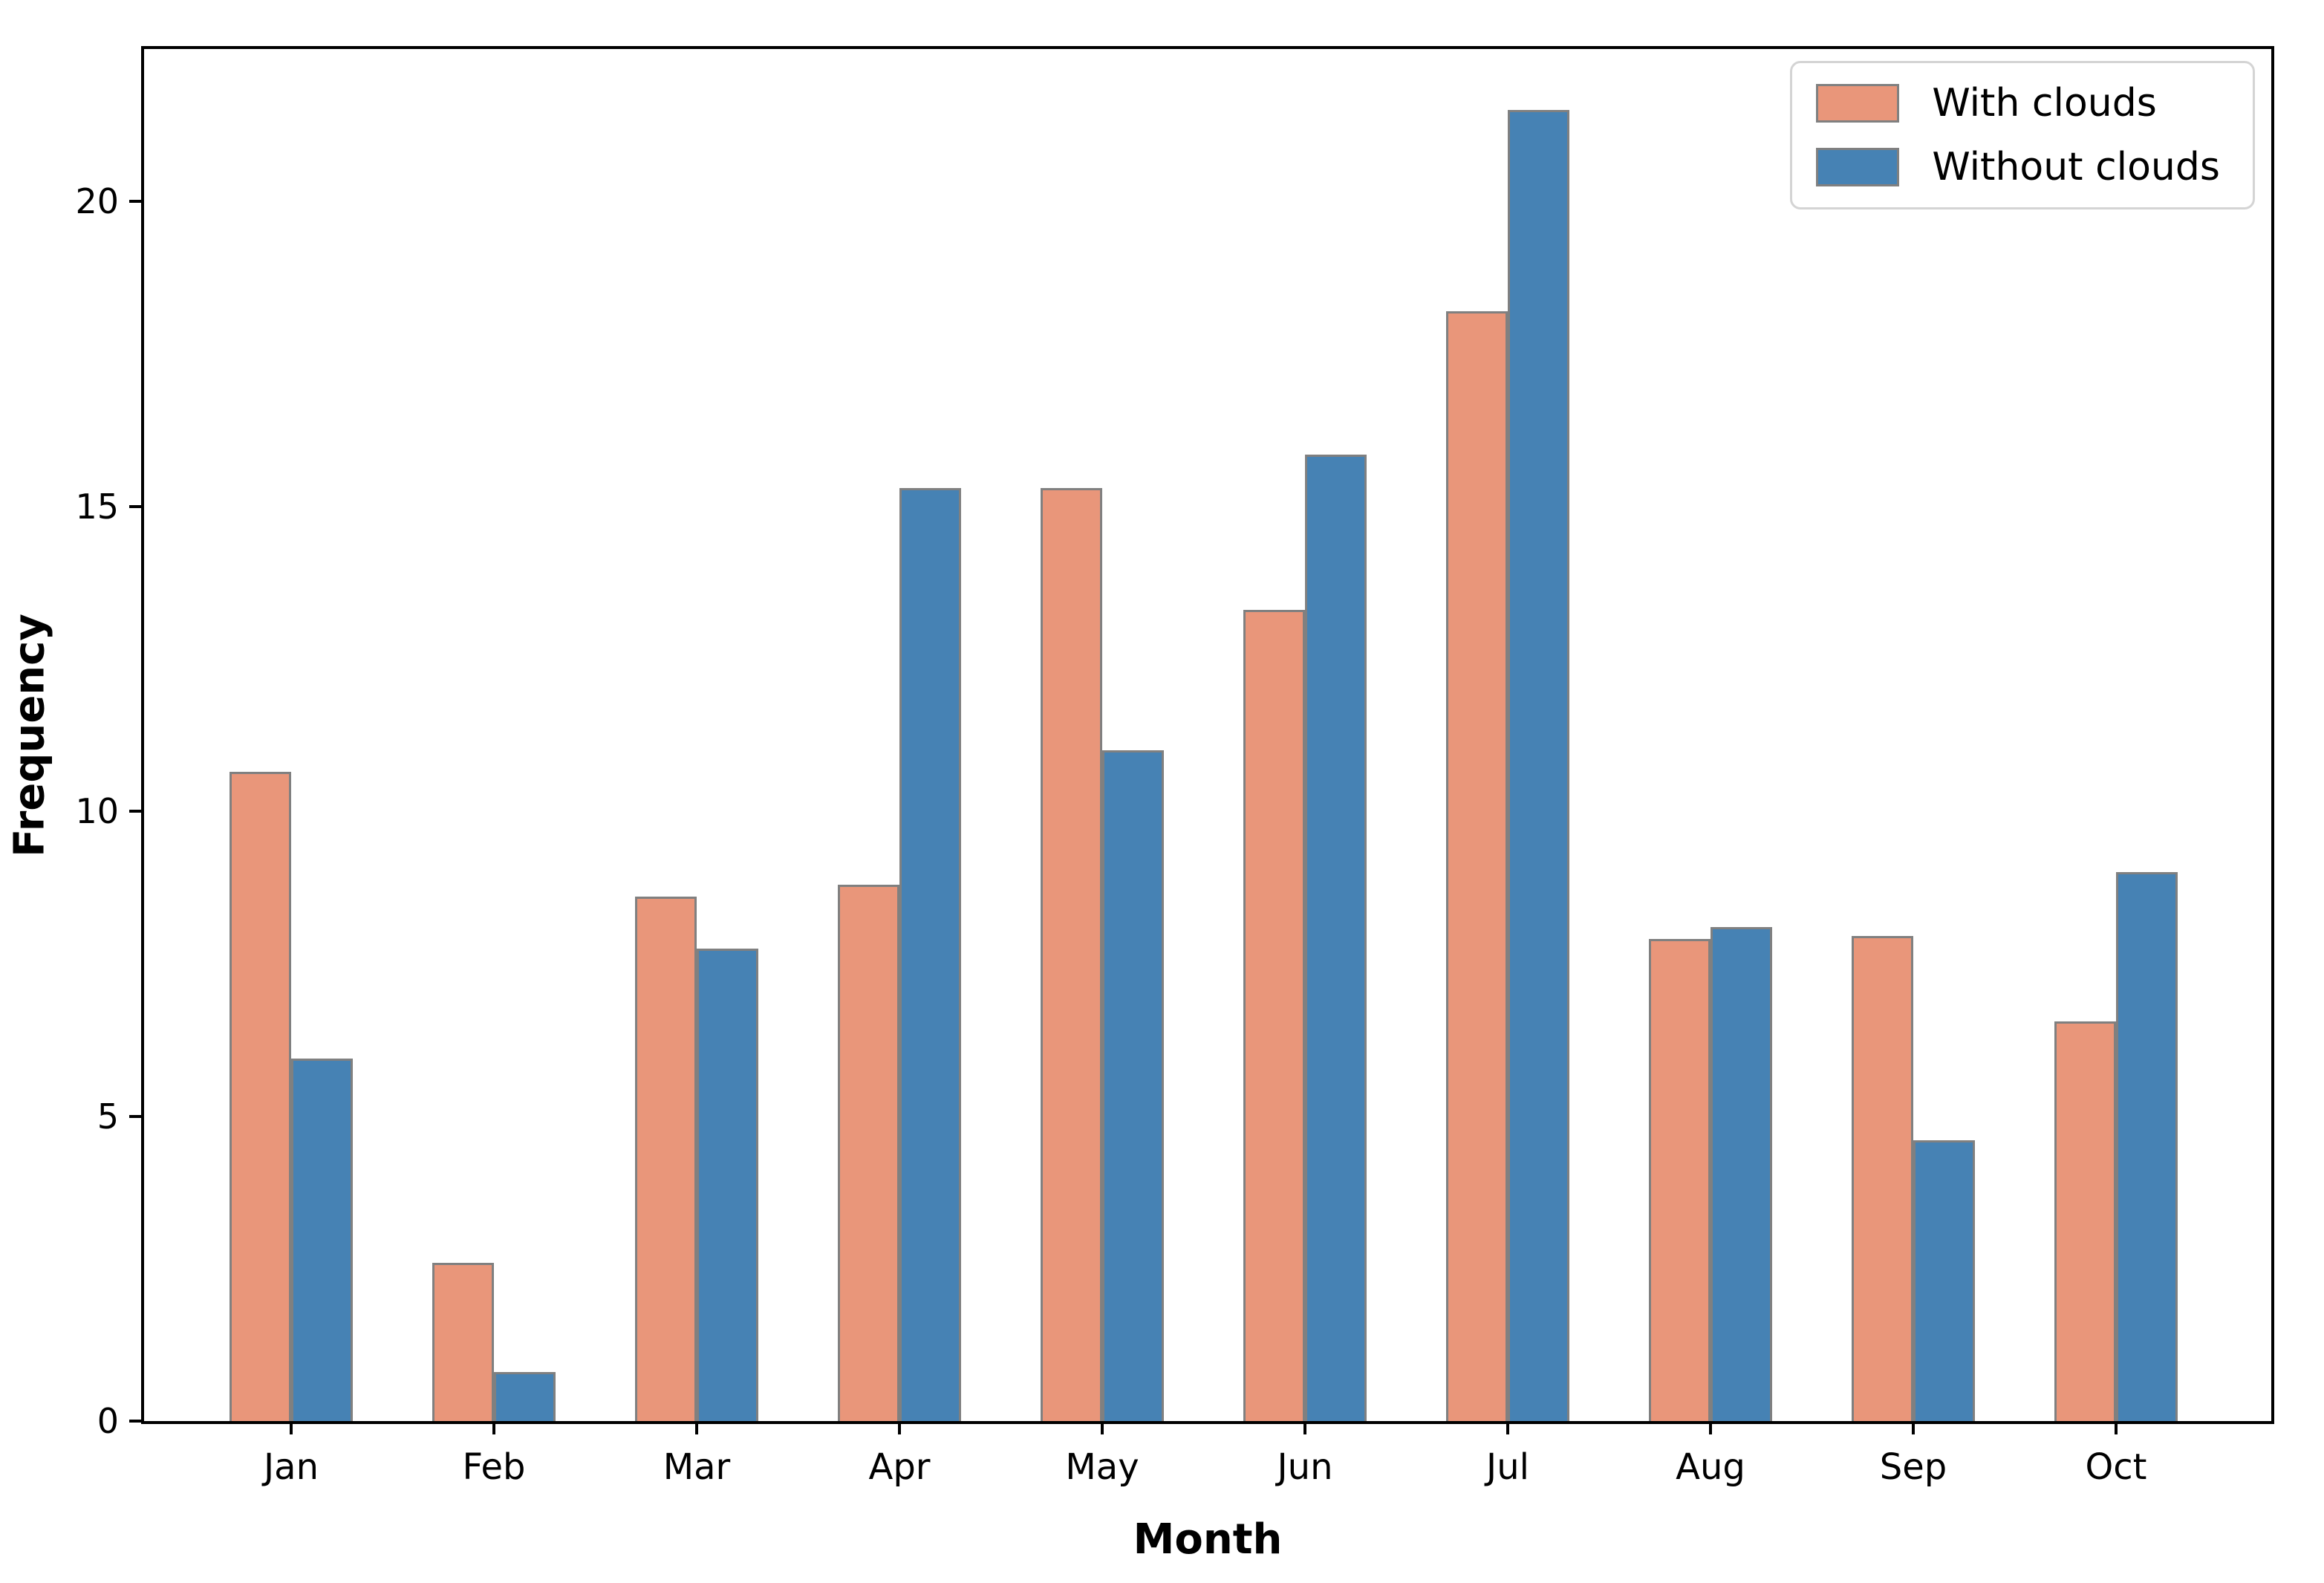 This screenshot has height=1583, width=2324. I want to click on legend-swatch-without-clouds-icon, so click(1858, 167).